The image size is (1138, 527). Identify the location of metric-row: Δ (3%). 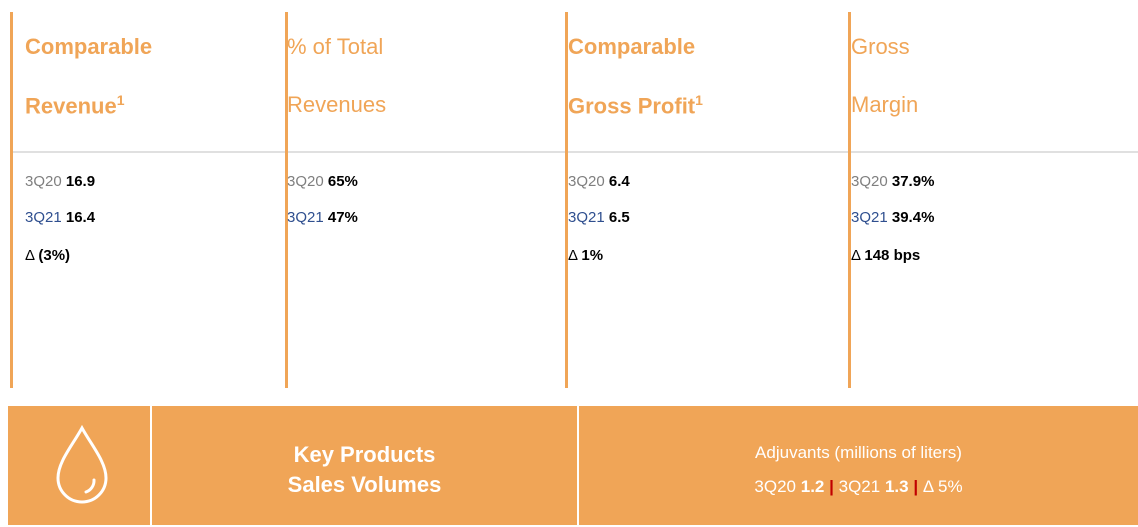
(47, 255).